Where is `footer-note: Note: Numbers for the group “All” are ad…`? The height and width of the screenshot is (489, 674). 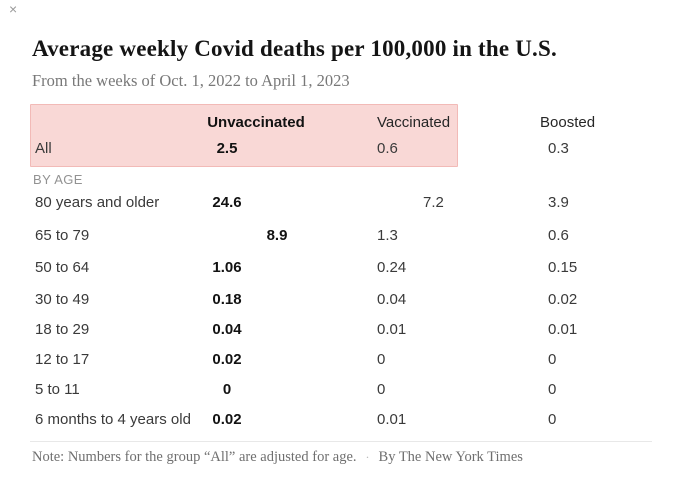 footer-note: Note: Numbers for the group “All” are ad… is located at coordinates (194, 457).